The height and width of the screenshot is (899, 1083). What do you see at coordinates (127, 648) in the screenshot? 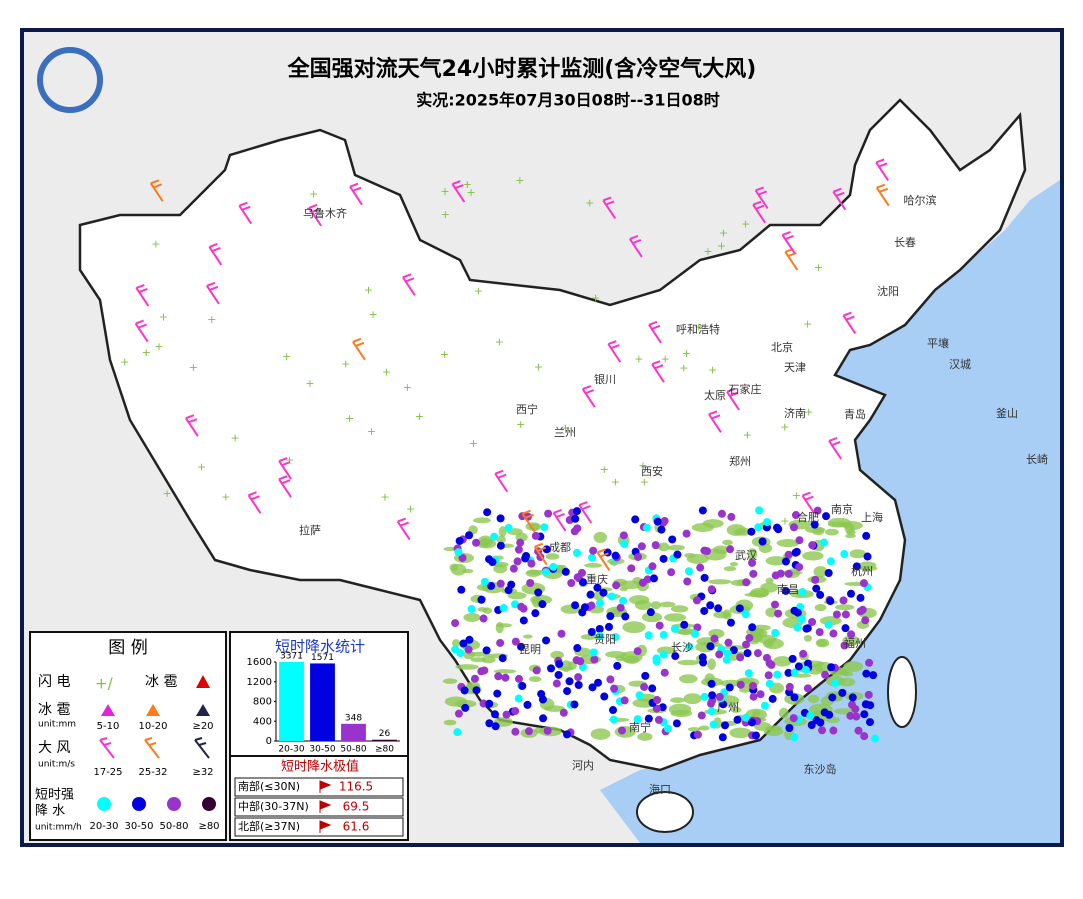
I see `legend-title: 图 例` at bounding box center [127, 648].